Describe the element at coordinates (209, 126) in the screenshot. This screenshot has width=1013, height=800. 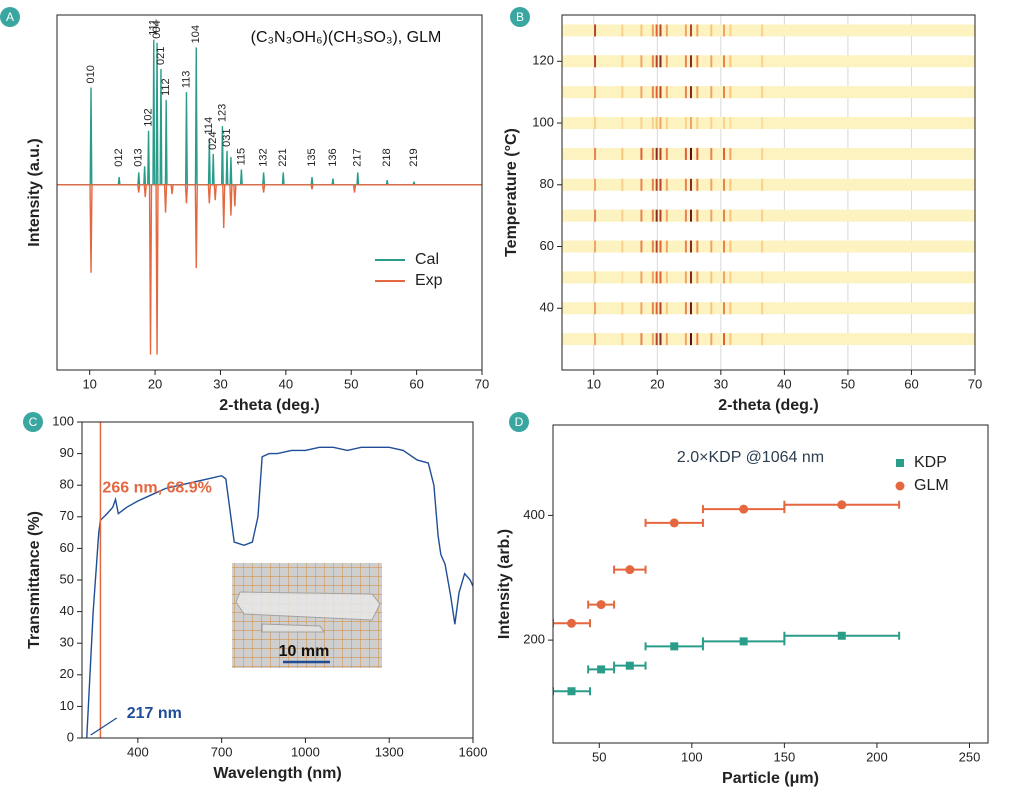
I see `peak-label: 114` at that location.